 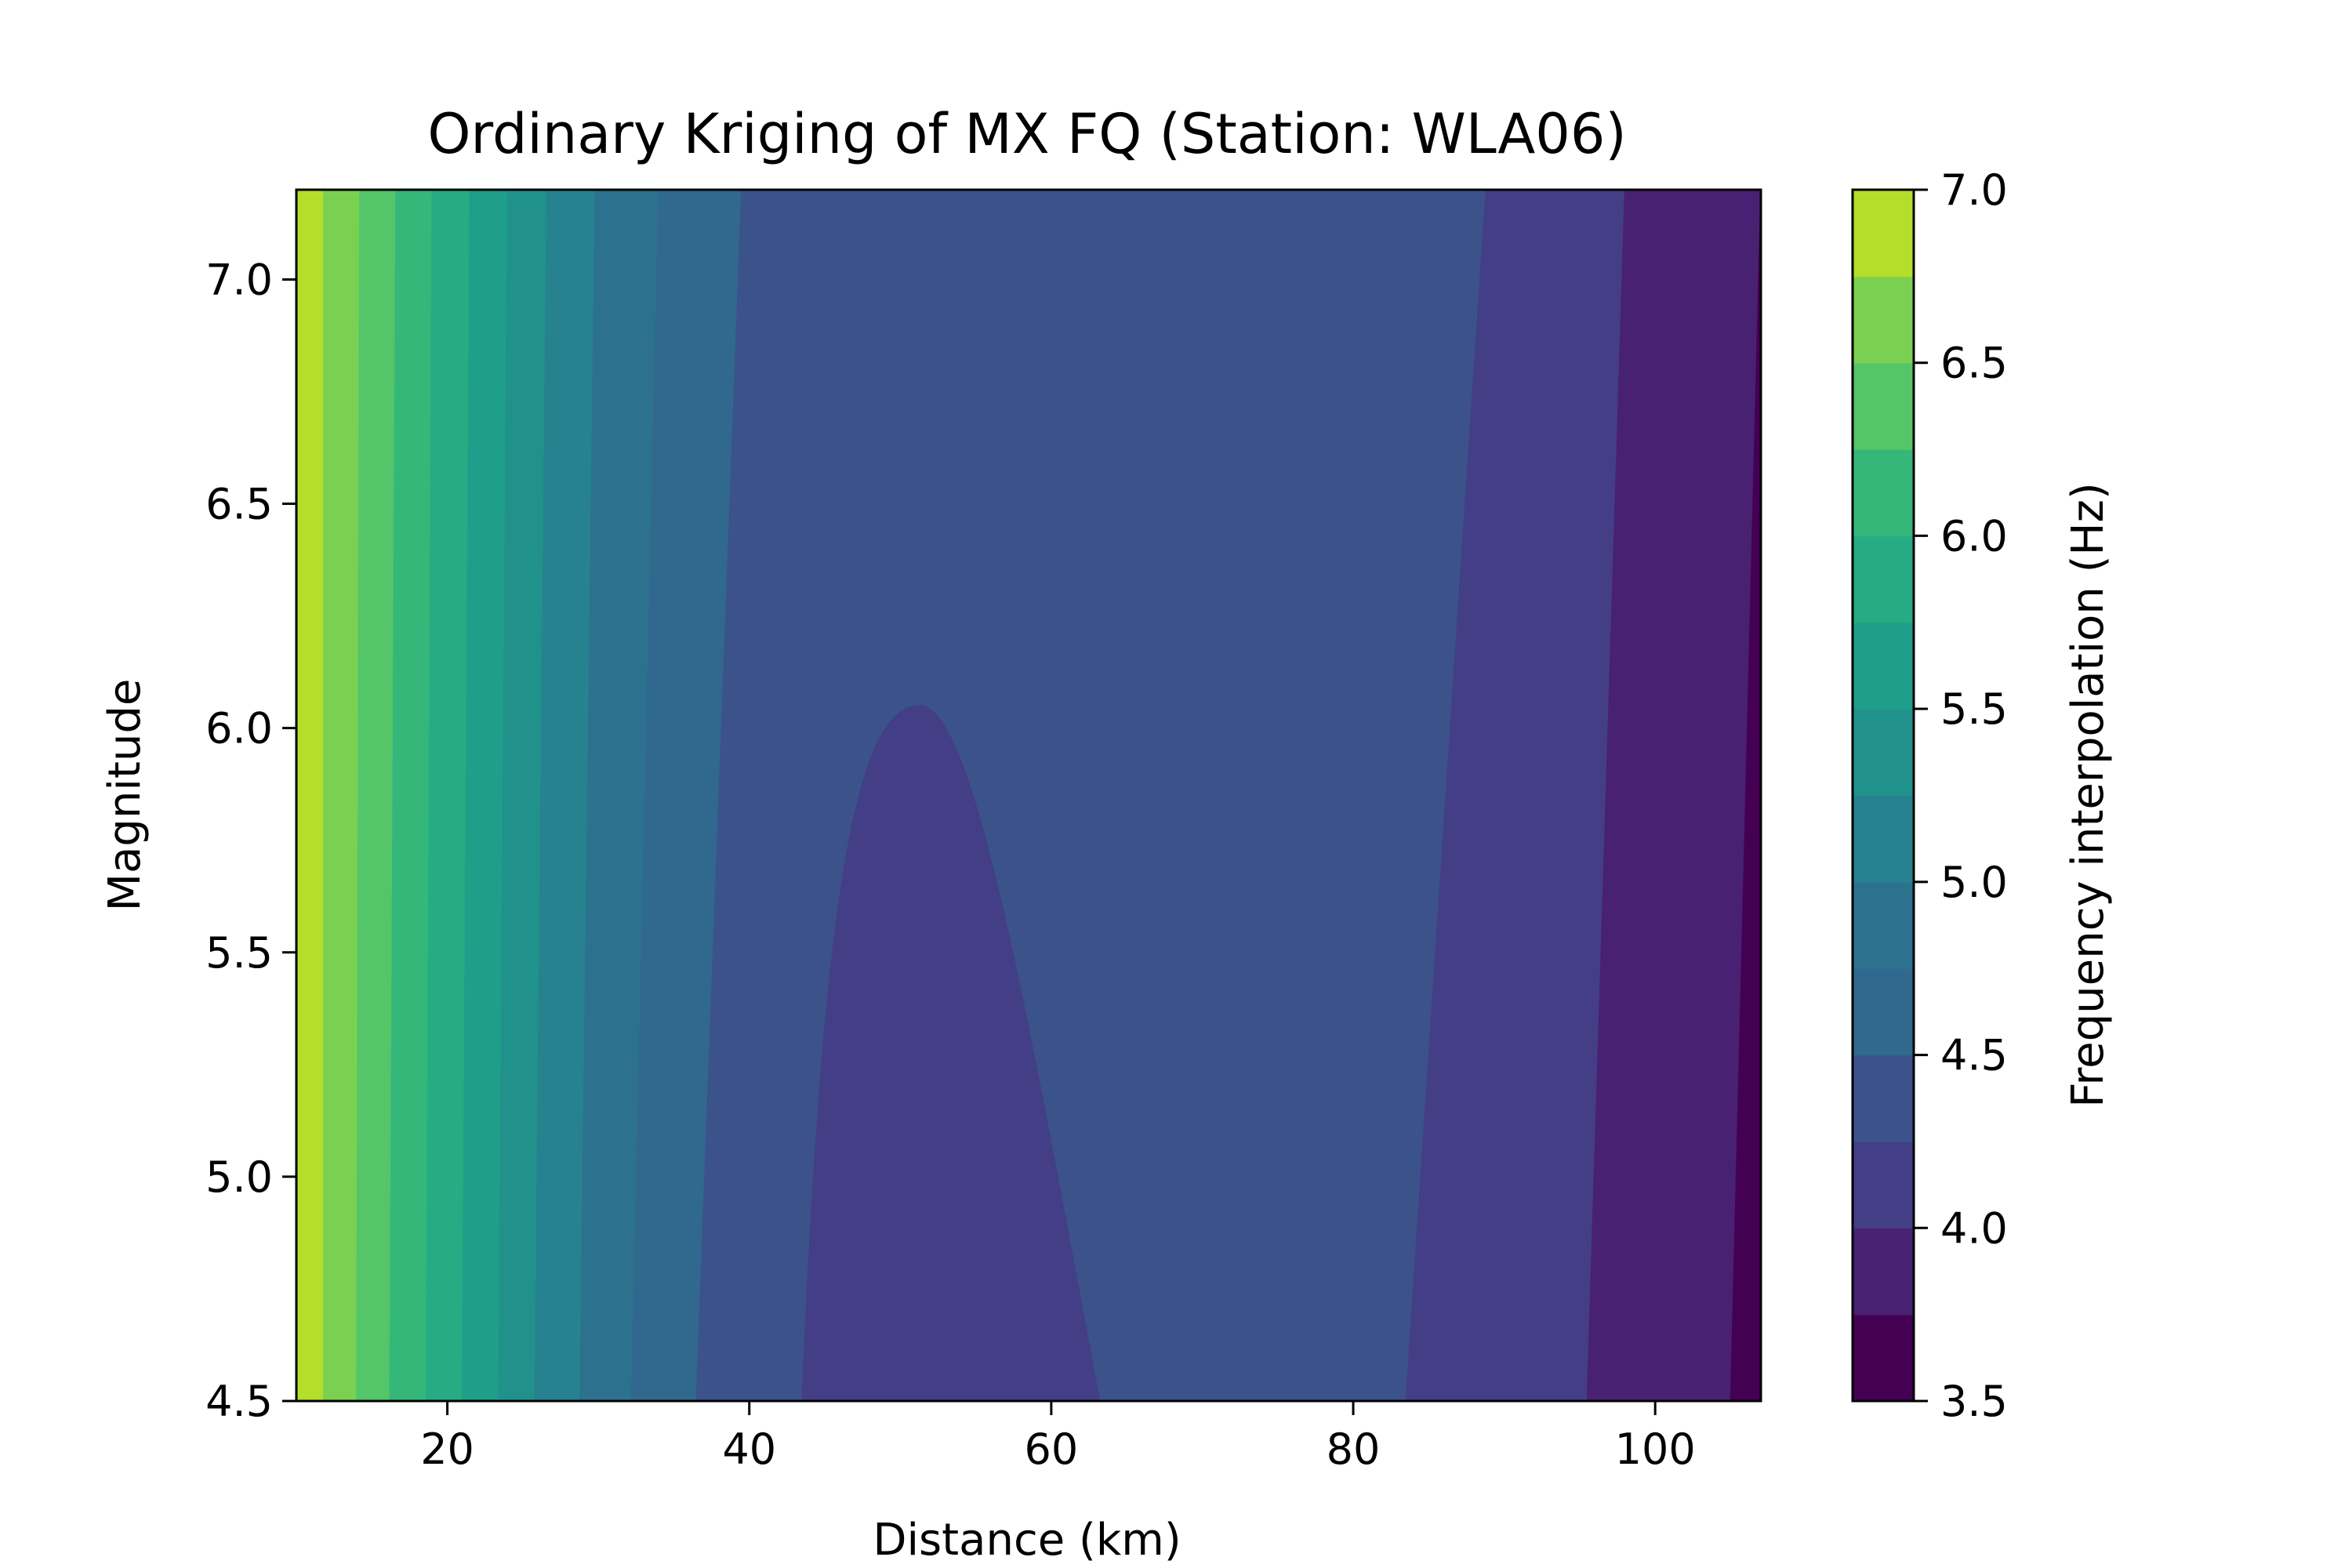 What do you see at coordinates (1974, 882) in the screenshot?
I see `colorbar-tick-label: 5.0` at bounding box center [1974, 882].